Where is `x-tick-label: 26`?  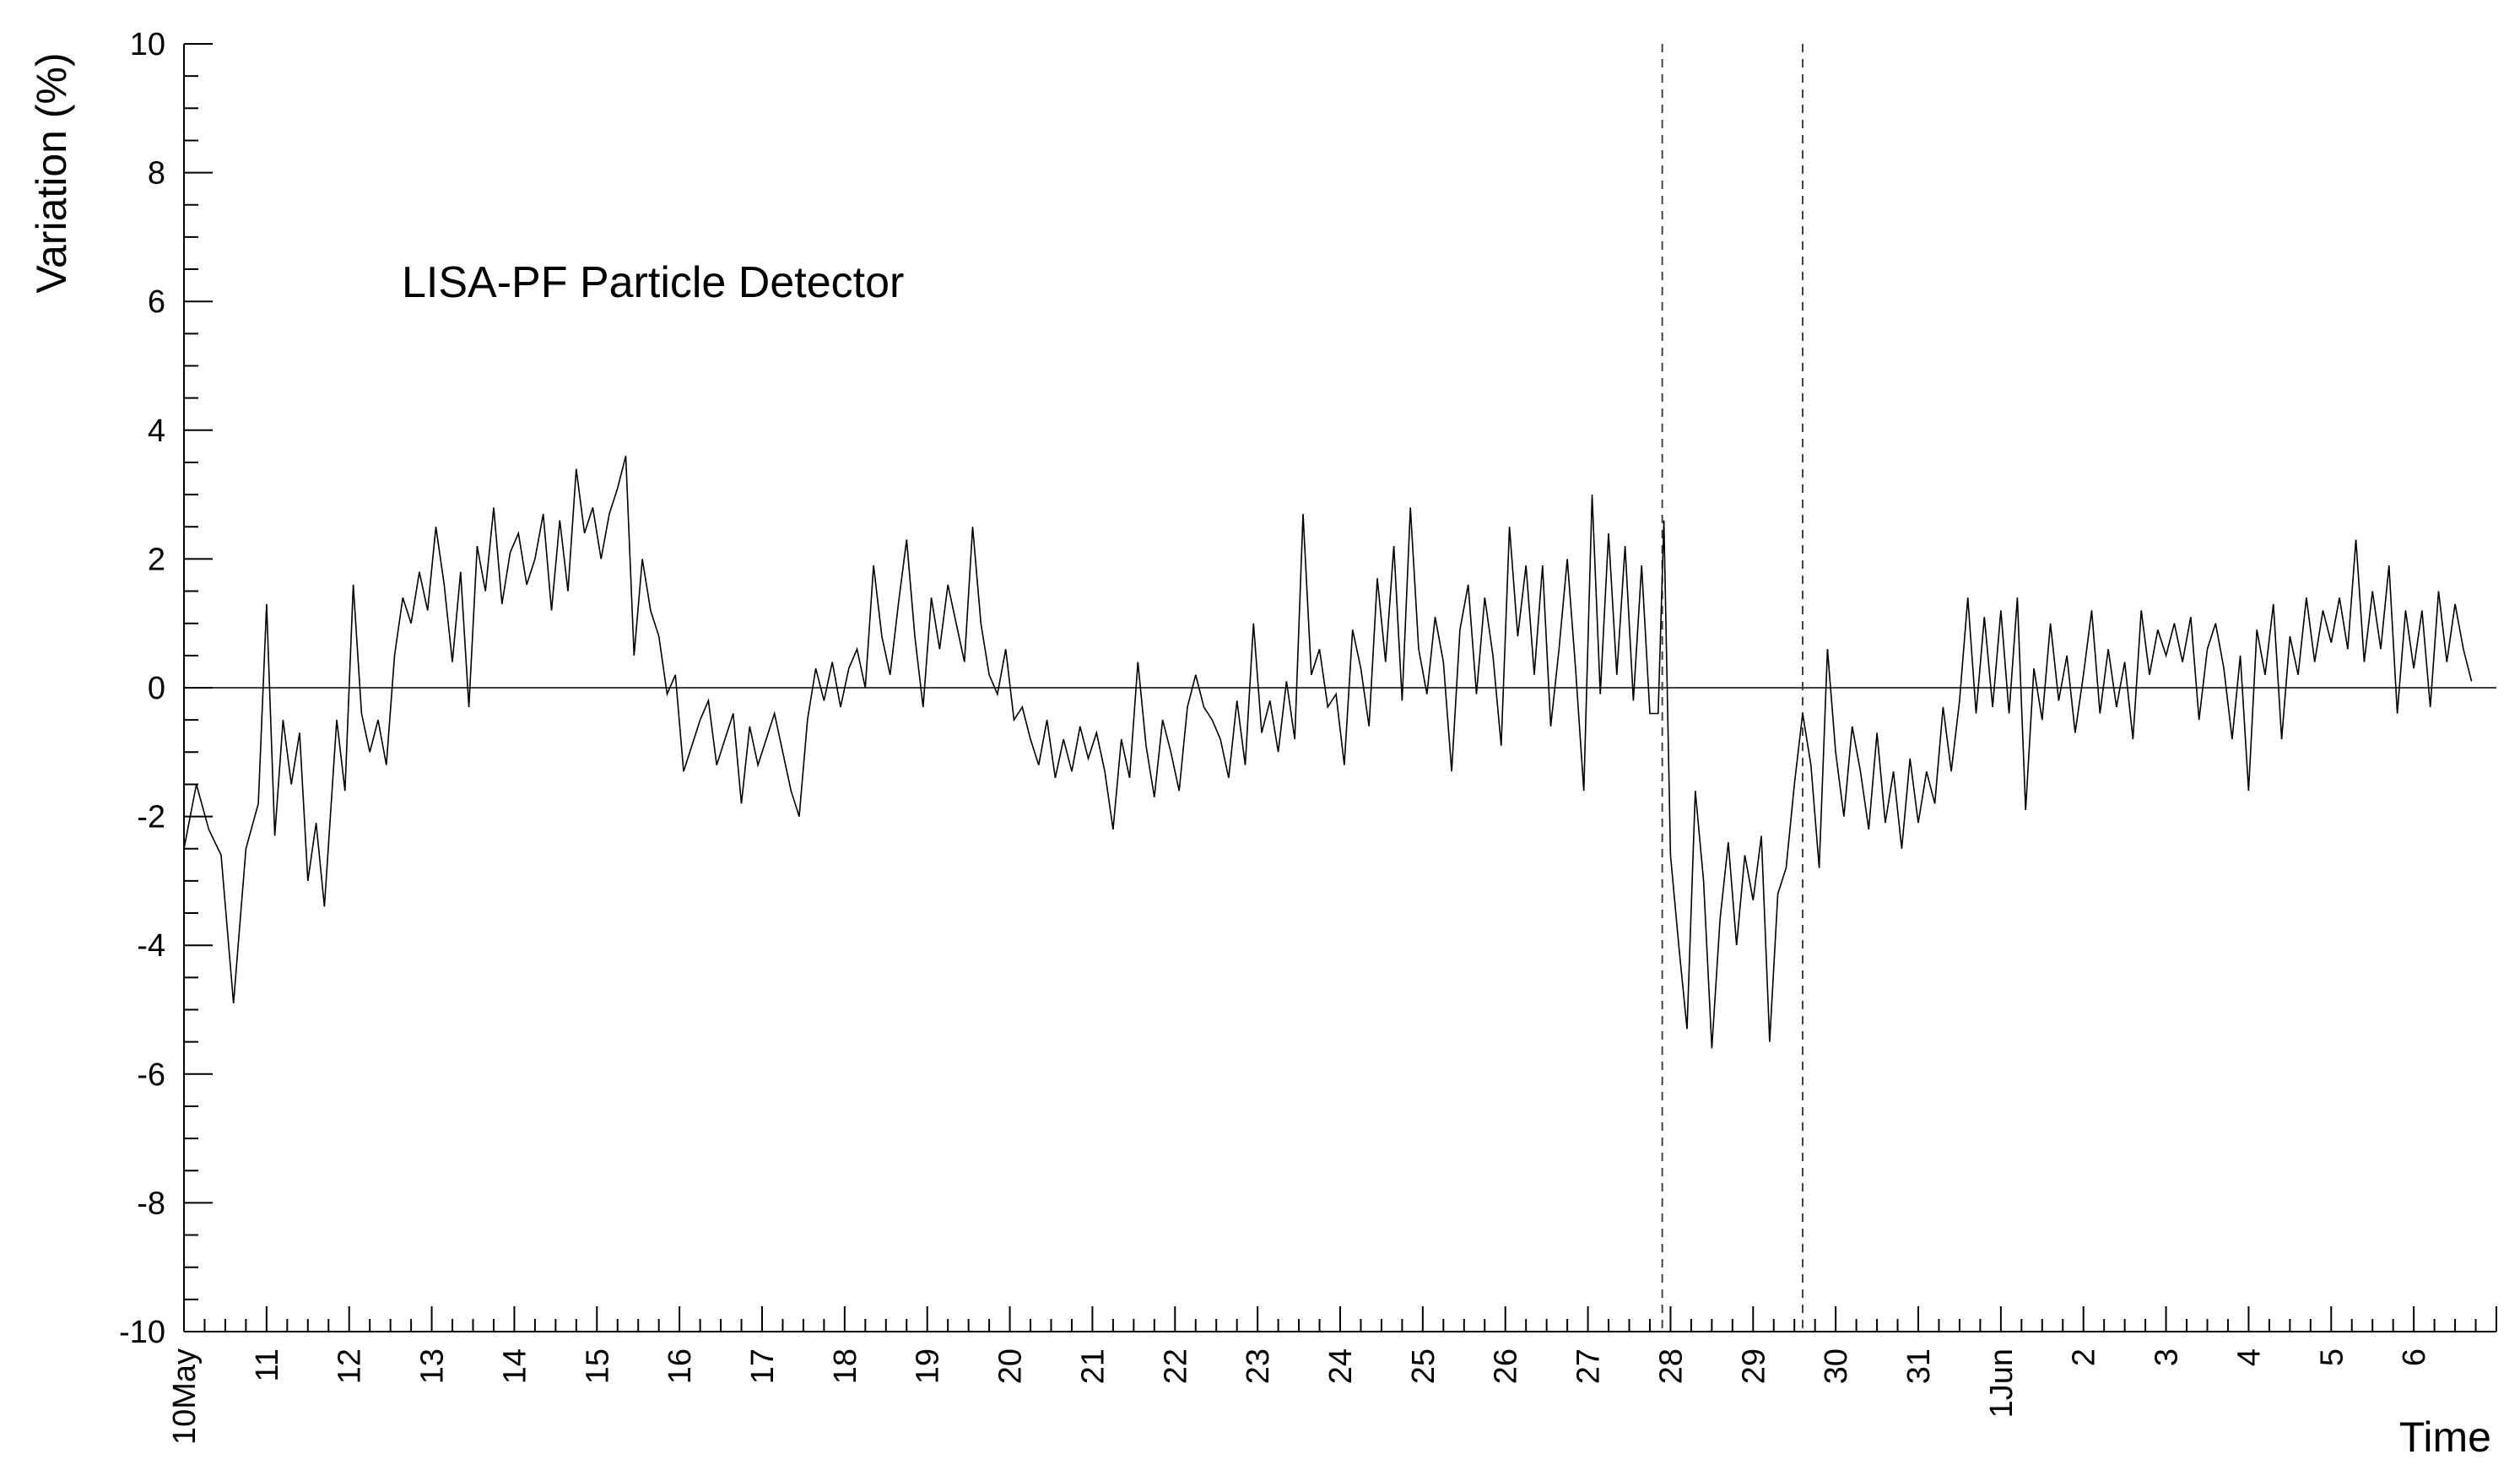 x-tick-label: 26 is located at coordinates (1506, 1366).